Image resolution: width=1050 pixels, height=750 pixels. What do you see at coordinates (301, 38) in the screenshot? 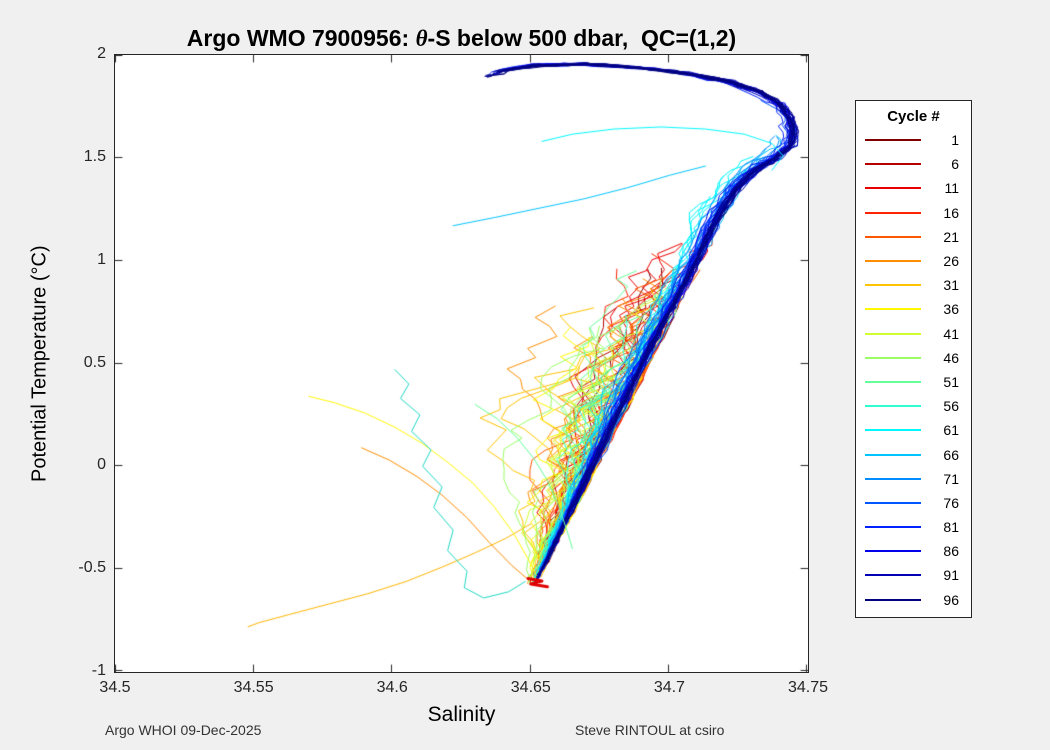
I see `chart-title-prefix: Argo WMO 7900956:` at bounding box center [301, 38].